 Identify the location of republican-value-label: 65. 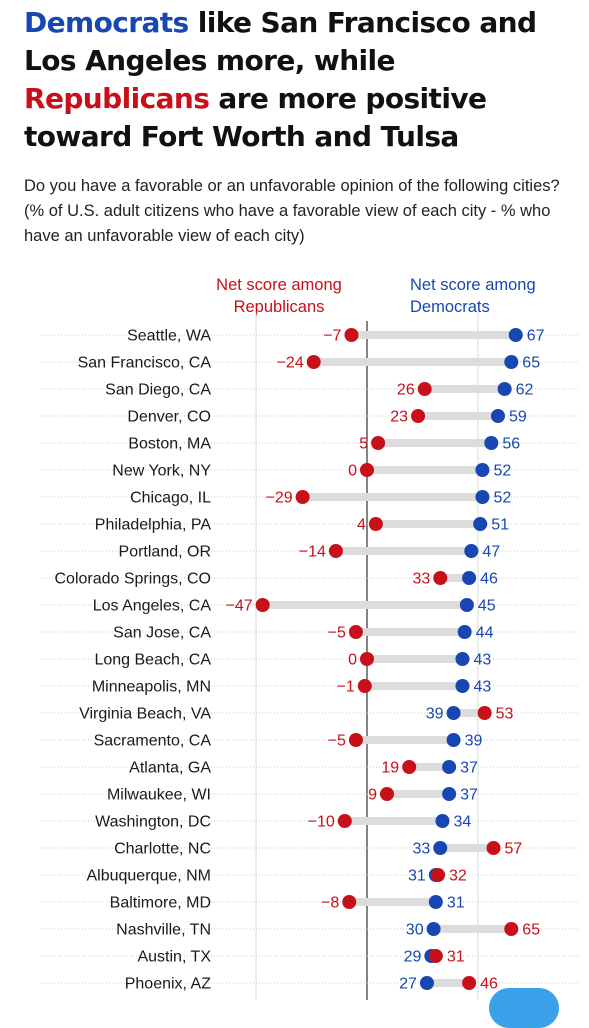
(531, 930).